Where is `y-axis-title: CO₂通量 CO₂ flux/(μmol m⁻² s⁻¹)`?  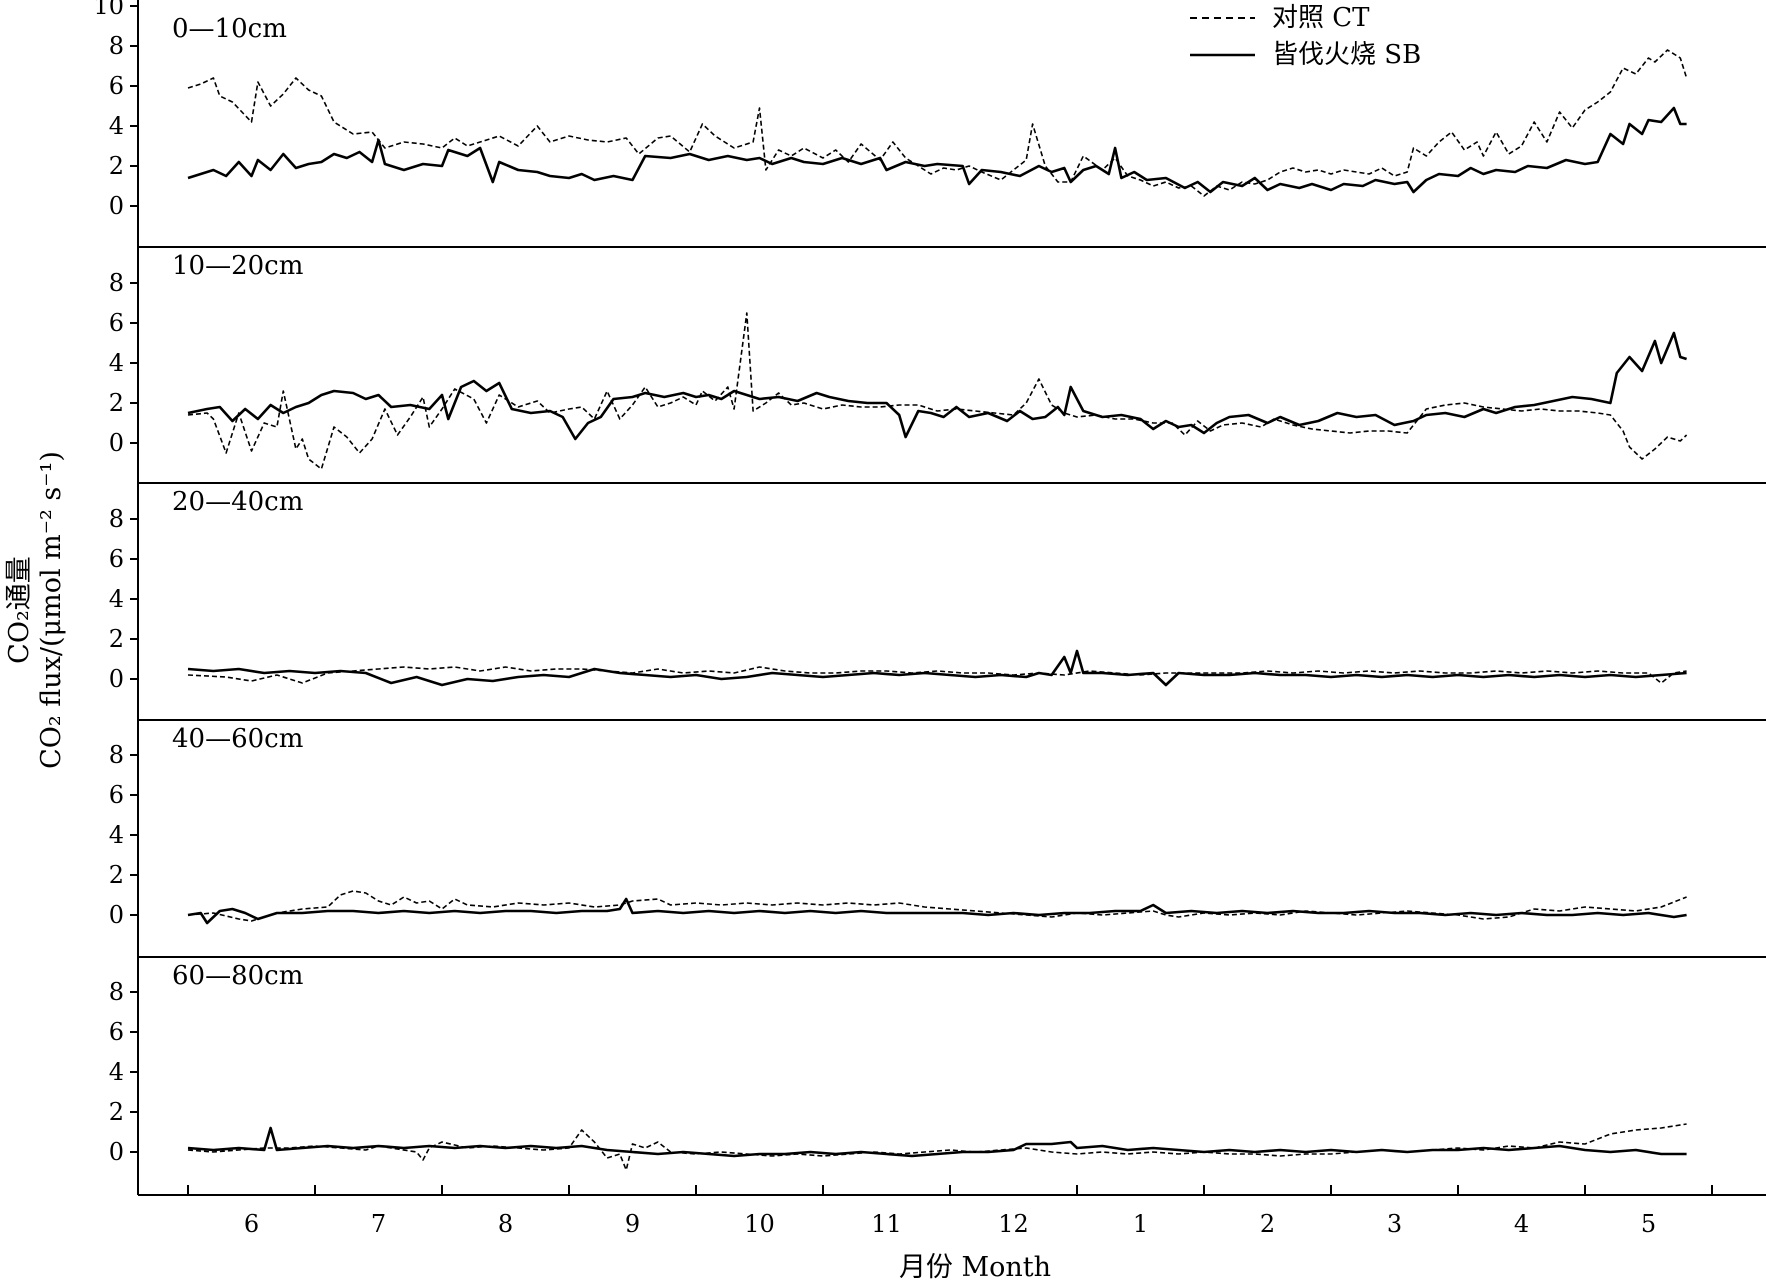
y-axis-title: CO₂通量 CO₂ flux/(μmol m⁻² s⁻¹) is located at coordinates (35, 610).